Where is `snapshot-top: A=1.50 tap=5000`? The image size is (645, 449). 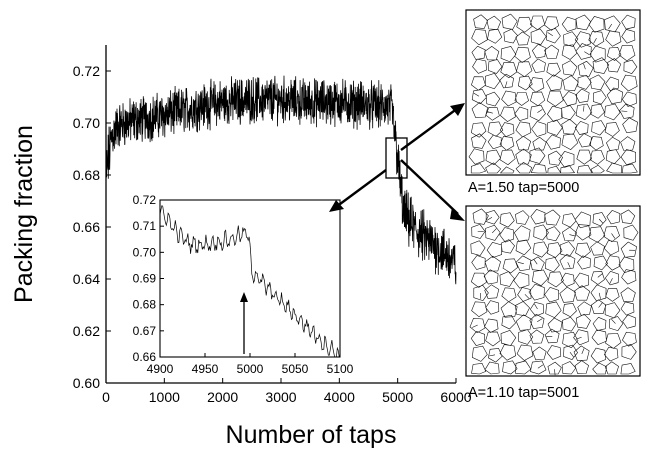 snapshot-top: A=1.50 tap=5000 is located at coordinates (553, 102).